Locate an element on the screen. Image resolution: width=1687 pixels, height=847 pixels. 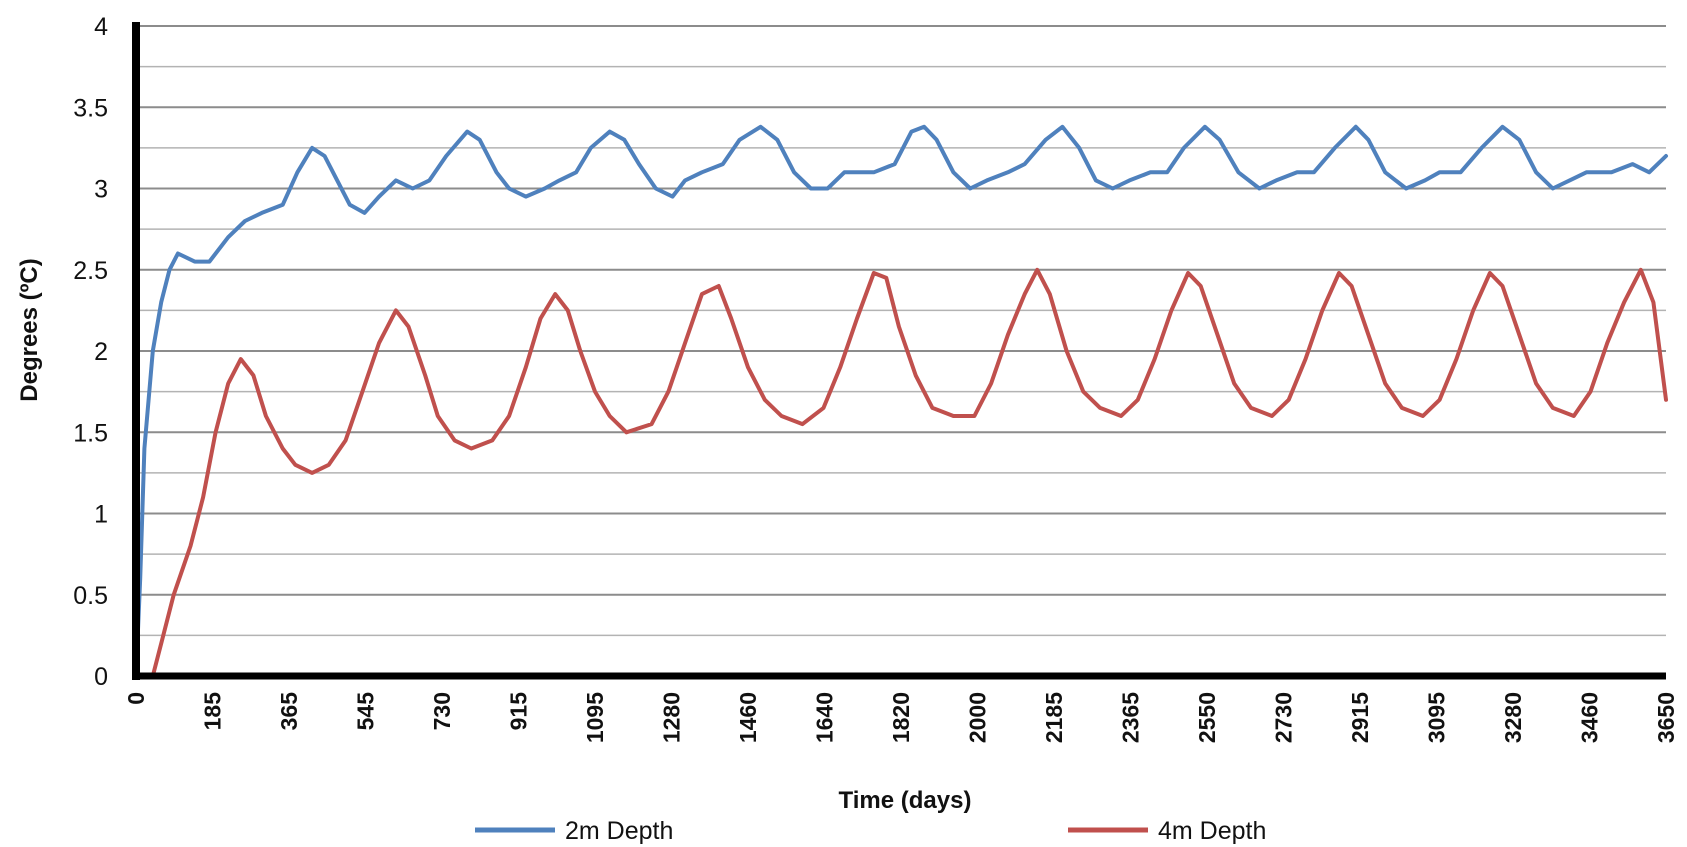
y-axis-title: Degrees (ºC) is located at coordinates (29, 329).